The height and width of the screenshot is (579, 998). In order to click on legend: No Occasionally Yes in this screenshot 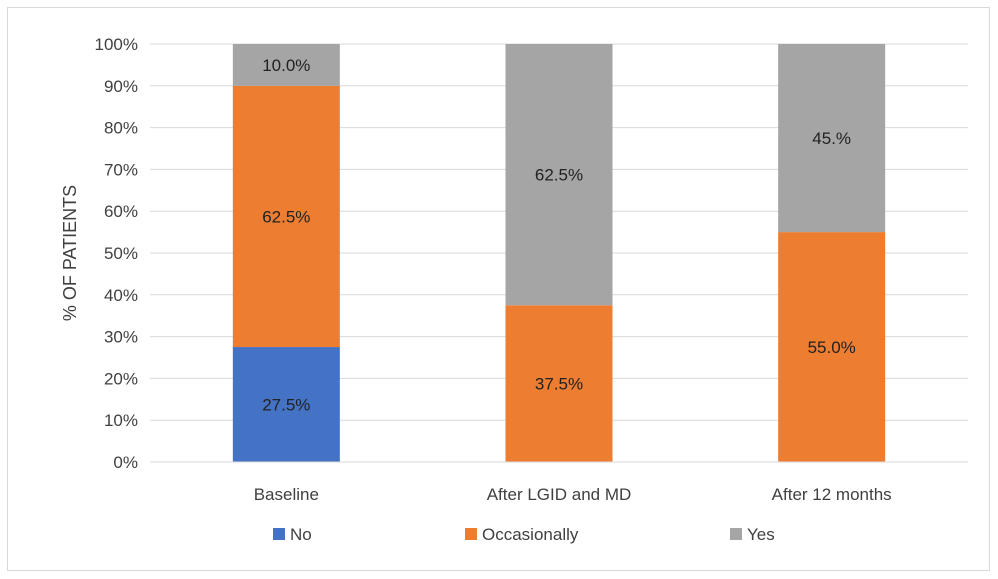, I will do `click(524, 534)`.